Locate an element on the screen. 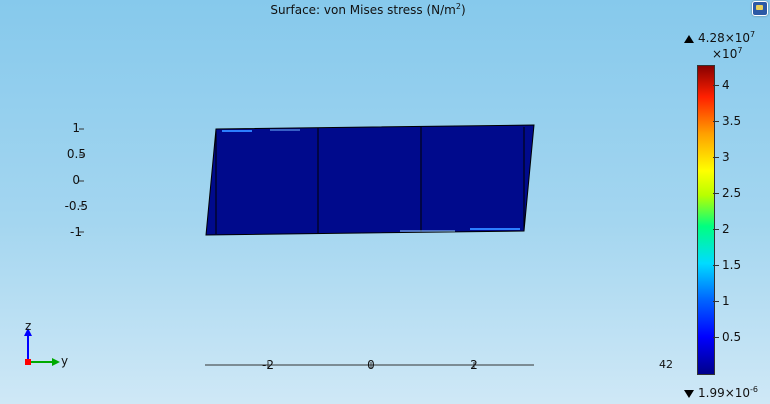 The height and width of the screenshot is (404, 770). colorbar-tick-label: 4 is located at coordinates (726, 85).